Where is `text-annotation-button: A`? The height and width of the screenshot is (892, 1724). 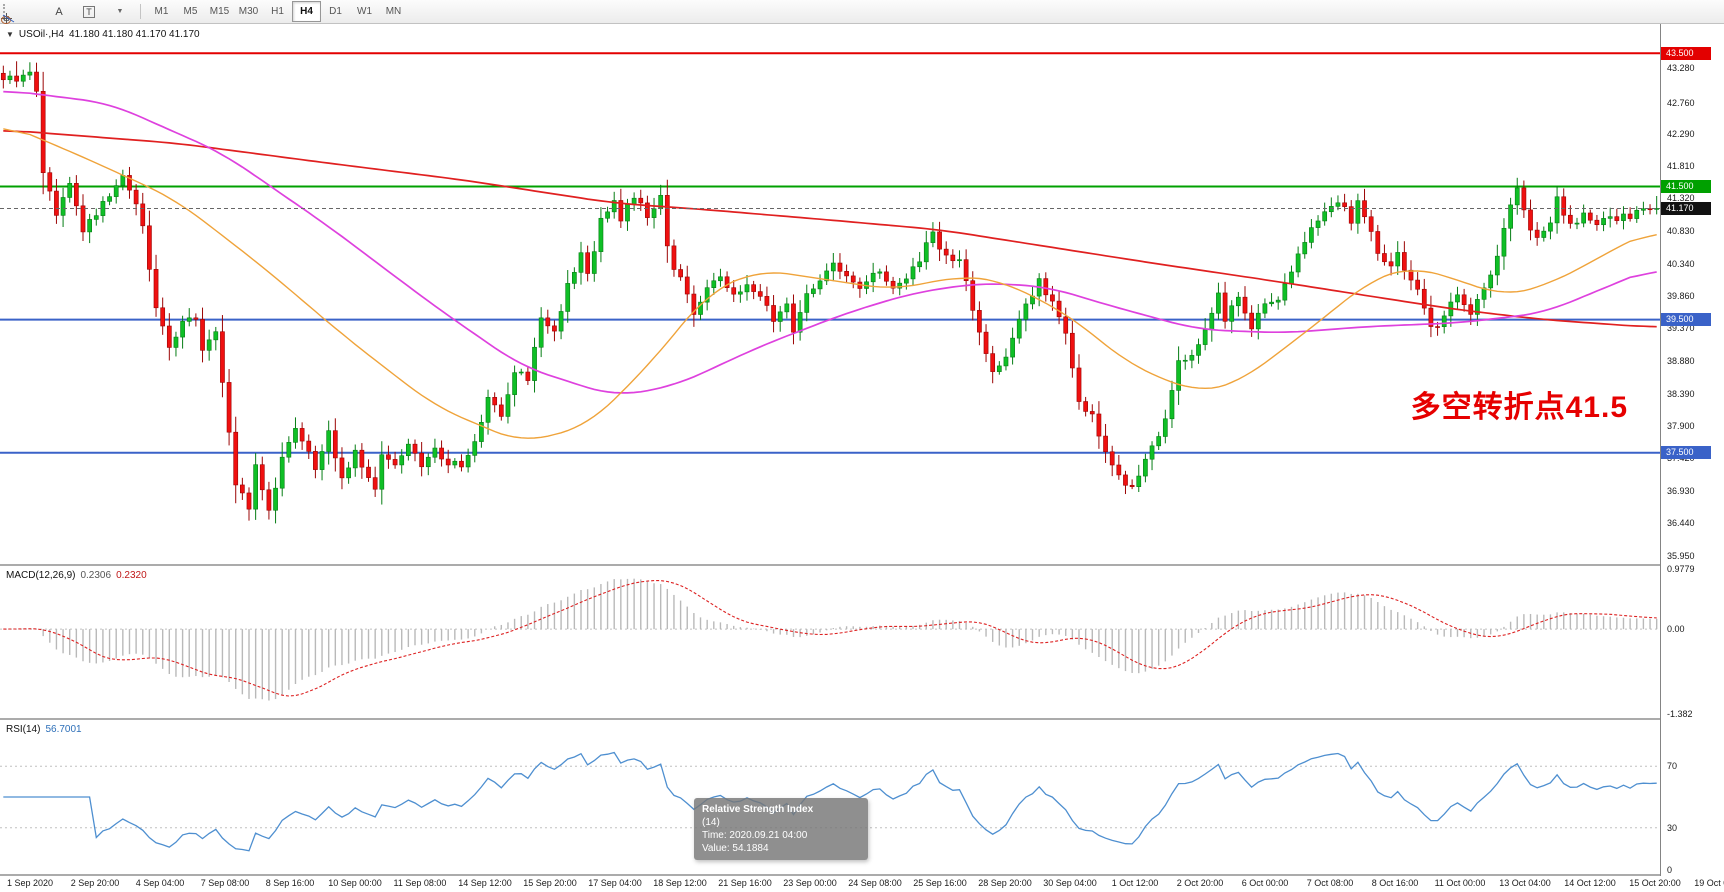
text-annotation-button: A is located at coordinates (59, 12).